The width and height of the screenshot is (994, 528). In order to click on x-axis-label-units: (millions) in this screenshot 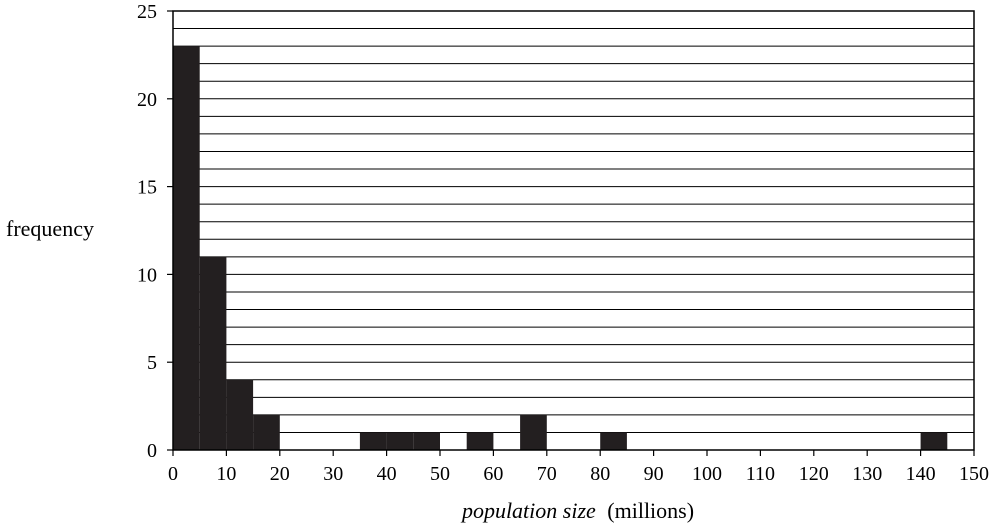, I will do `click(650, 510)`.